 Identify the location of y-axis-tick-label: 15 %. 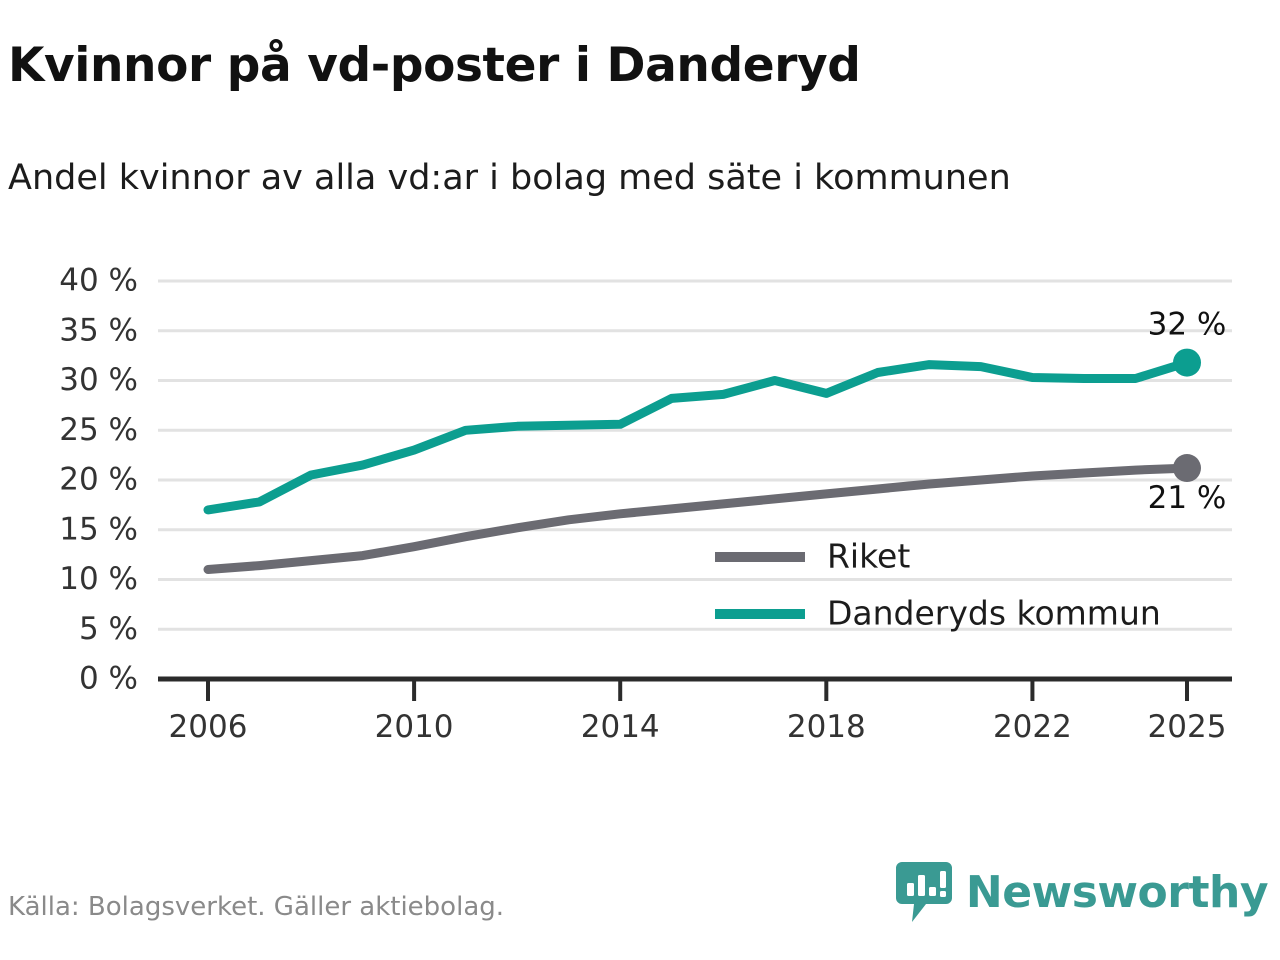
(98, 529).